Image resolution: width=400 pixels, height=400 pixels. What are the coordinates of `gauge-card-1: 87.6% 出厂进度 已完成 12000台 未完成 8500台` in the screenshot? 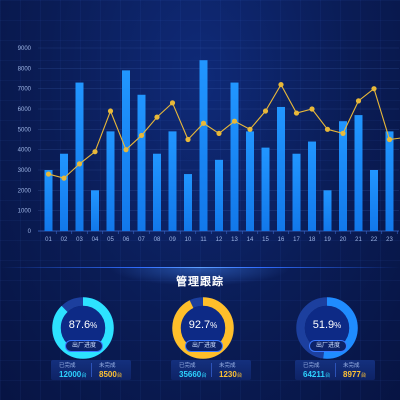 It's located at (86, 347).